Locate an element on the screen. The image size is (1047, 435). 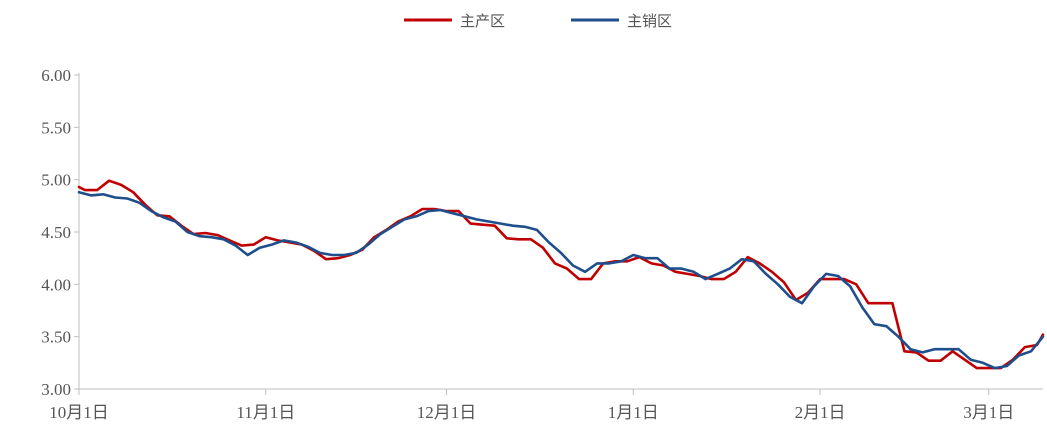
legend: 主产区 主销区 is located at coordinates (538, 21).